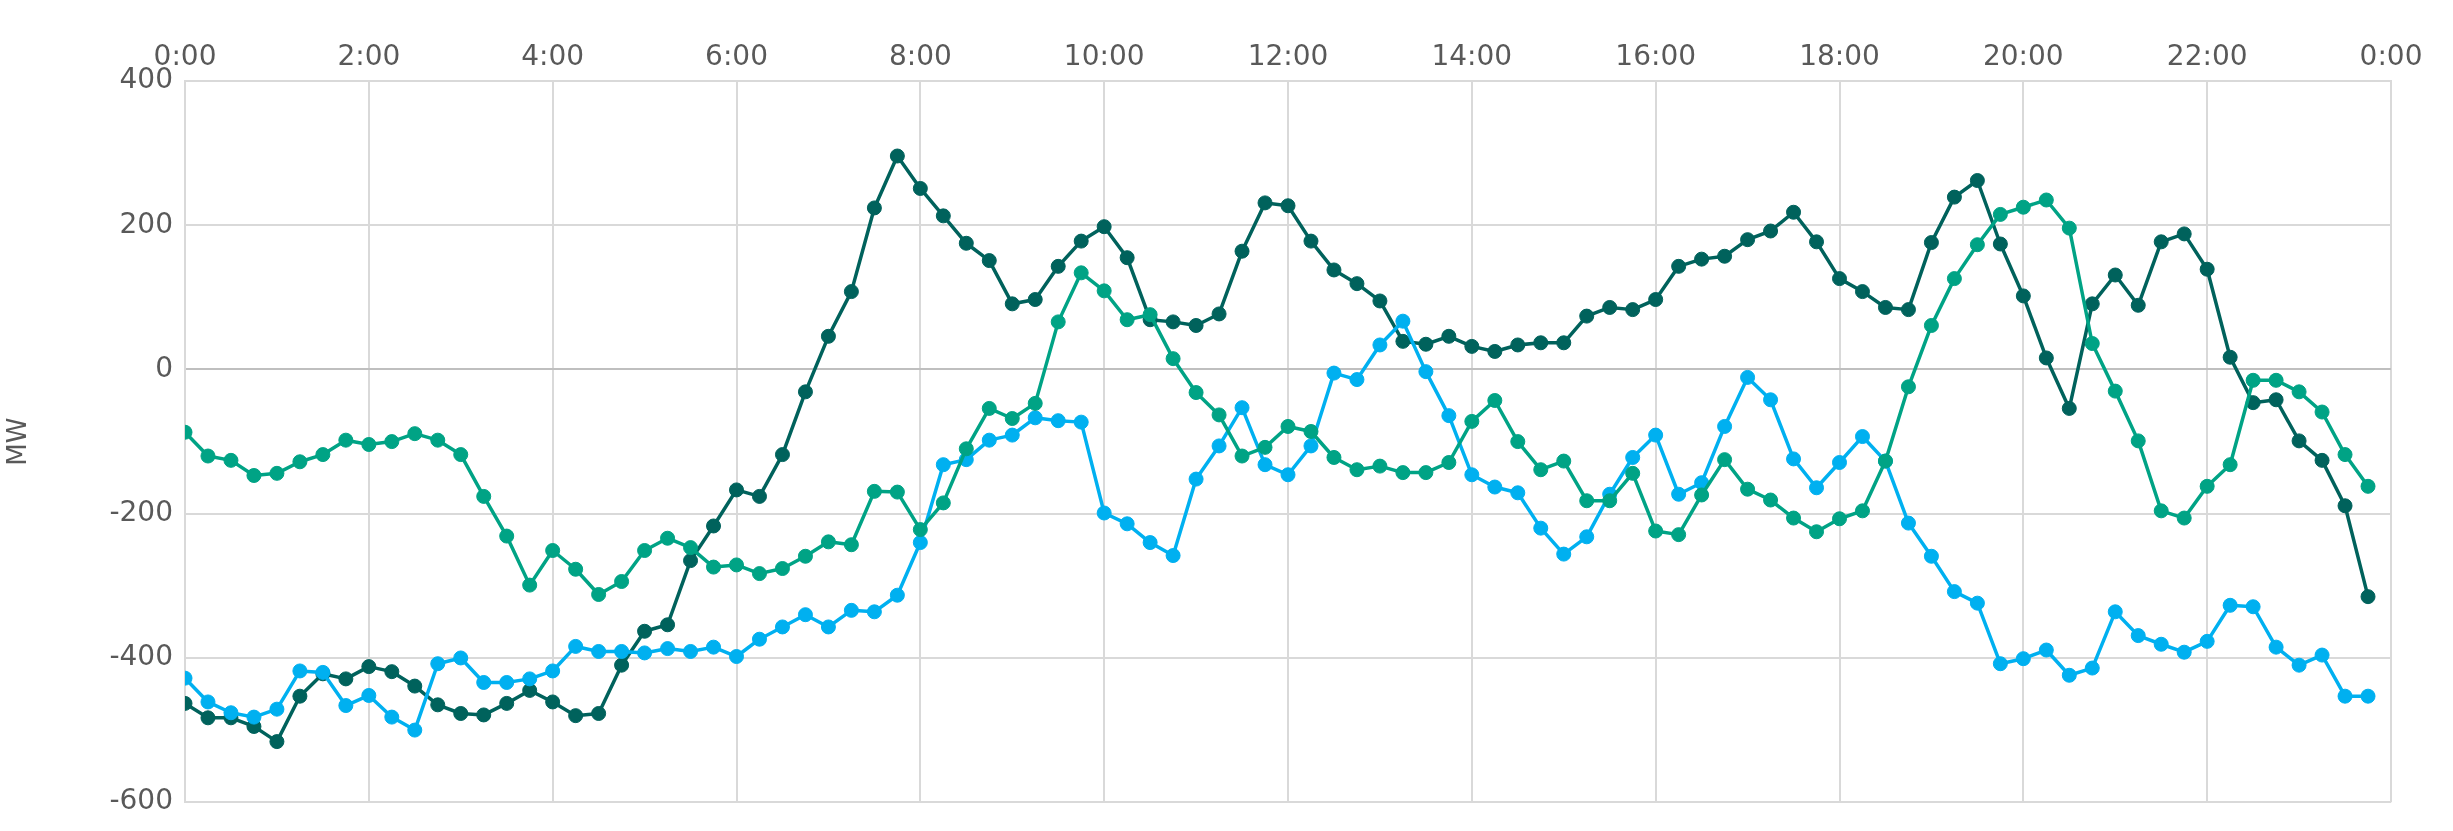 The width and height of the screenshot is (2453, 831). I want to click on x-tick-label: 0:00, so click(2391, 56).